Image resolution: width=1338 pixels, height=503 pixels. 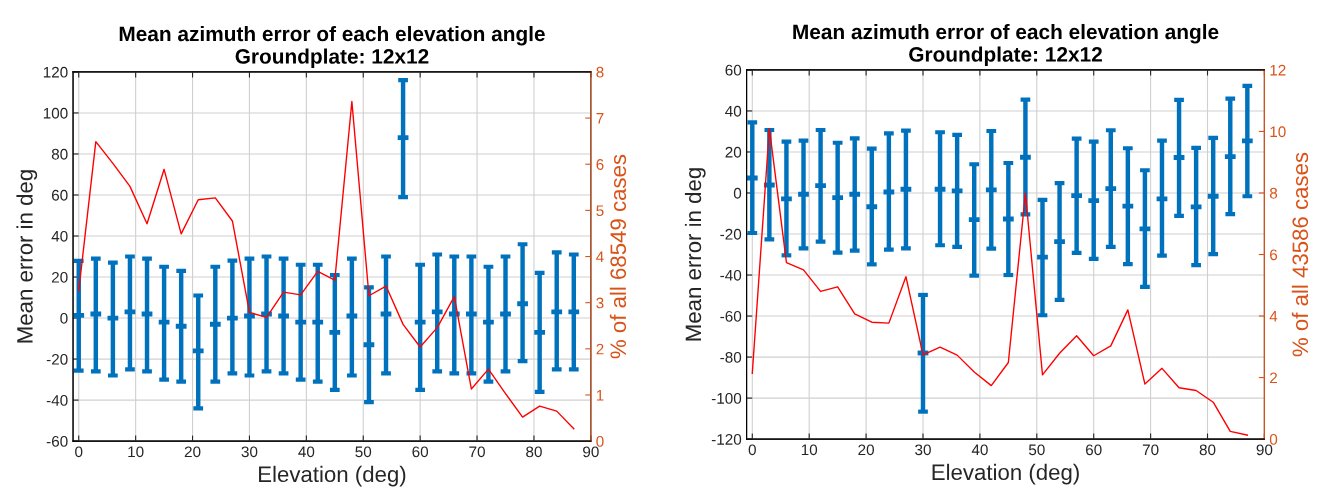 What do you see at coordinates (1278, 70) in the screenshot?
I see `y2-tick-label: 12` at bounding box center [1278, 70].